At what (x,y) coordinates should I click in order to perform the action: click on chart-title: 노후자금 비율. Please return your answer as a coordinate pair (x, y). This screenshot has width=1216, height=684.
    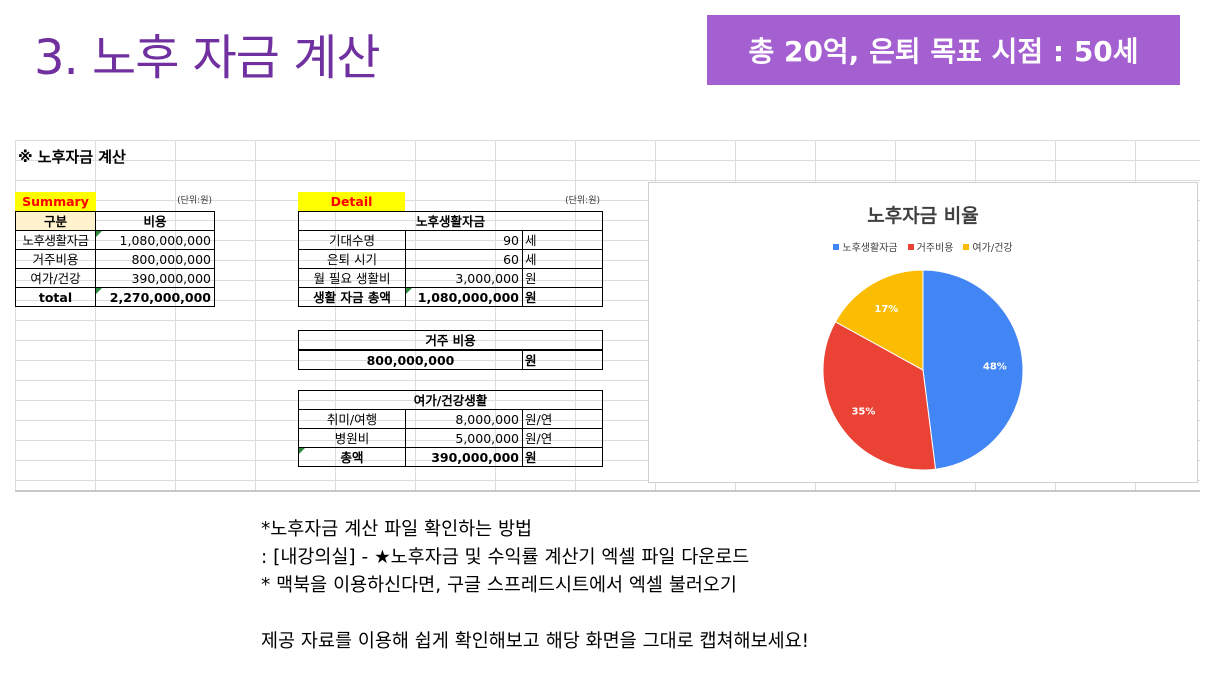
    Looking at the image, I should click on (923, 216).